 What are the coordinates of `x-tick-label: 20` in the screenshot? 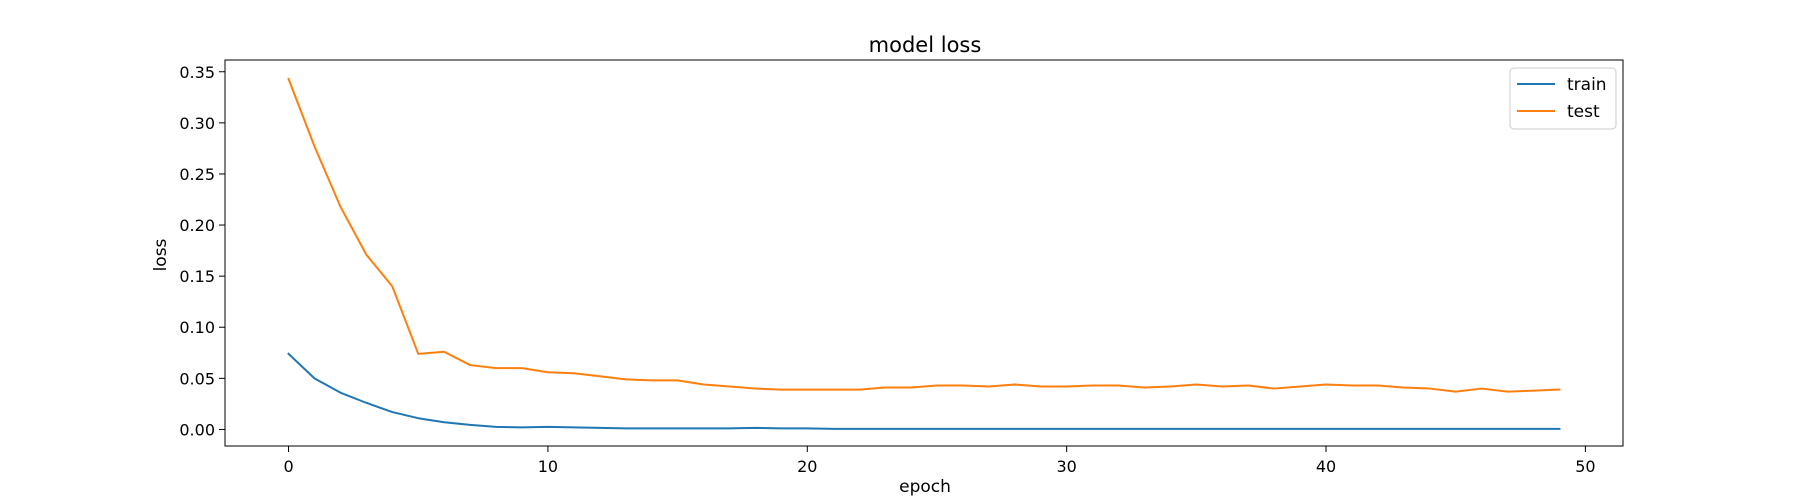 It's located at (807, 466).